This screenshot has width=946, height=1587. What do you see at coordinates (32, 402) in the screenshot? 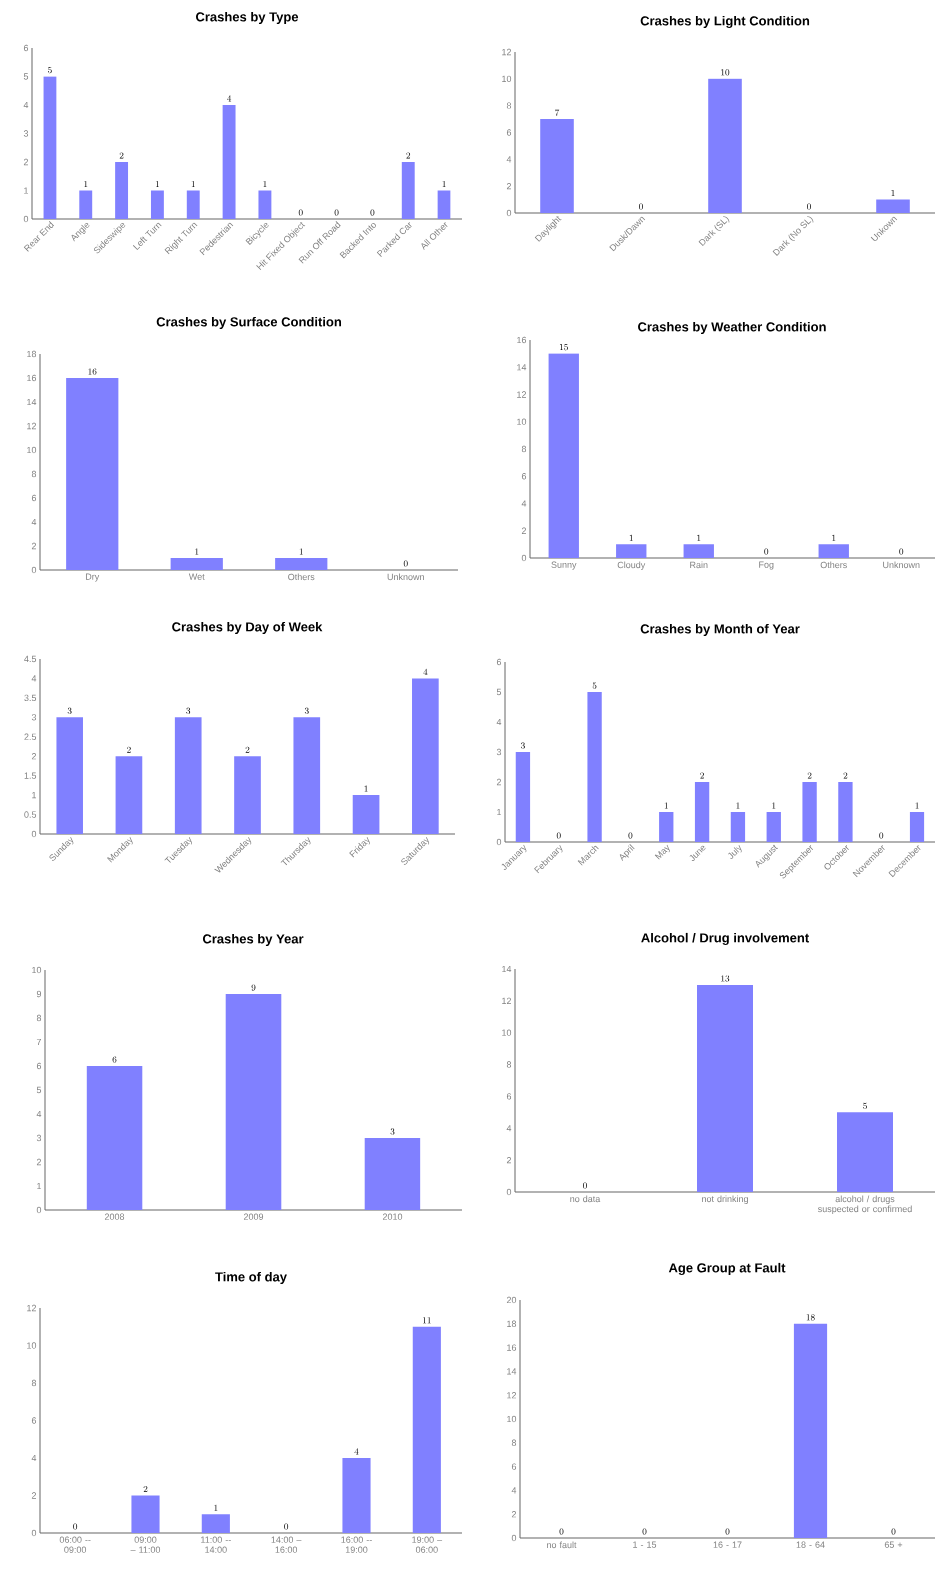
I see `y-tick-label: 14` at bounding box center [32, 402].